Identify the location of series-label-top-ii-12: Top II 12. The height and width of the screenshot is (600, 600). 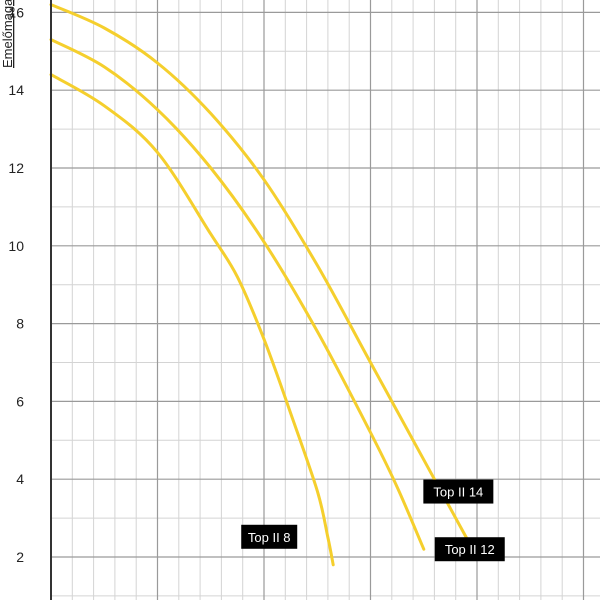
(470, 549).